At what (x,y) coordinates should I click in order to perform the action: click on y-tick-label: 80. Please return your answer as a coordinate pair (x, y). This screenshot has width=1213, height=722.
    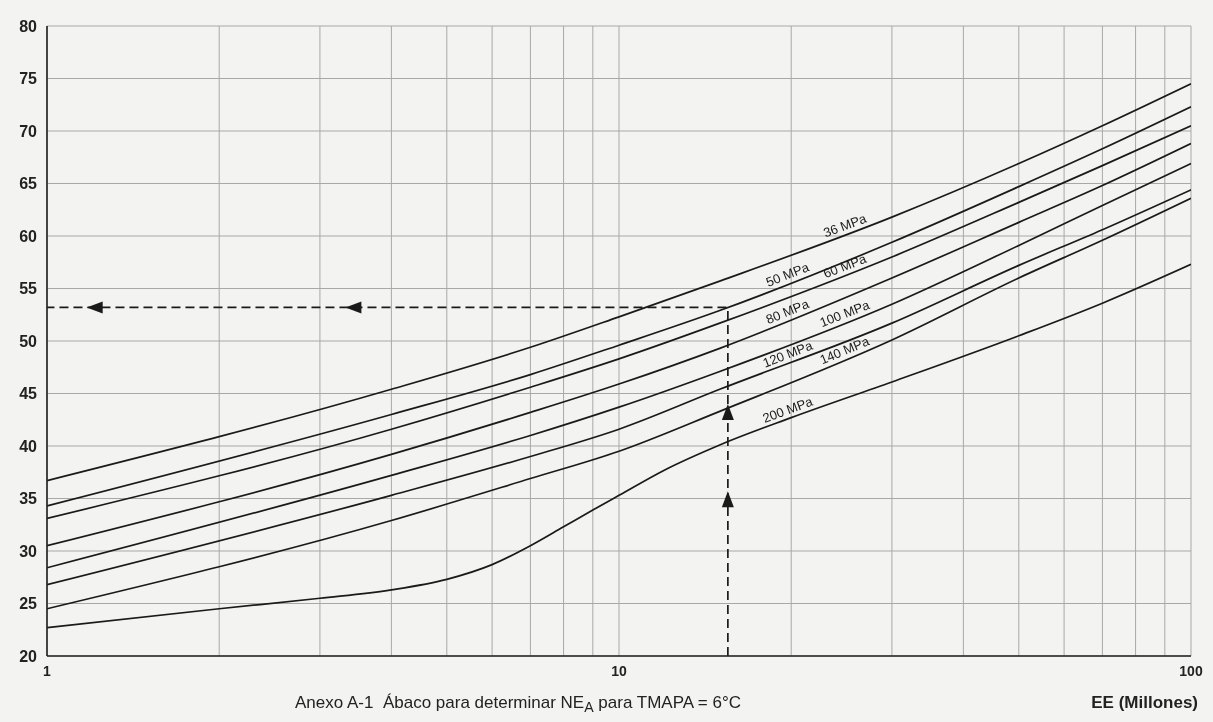
    Looking at the image, I should click on (28, 26).